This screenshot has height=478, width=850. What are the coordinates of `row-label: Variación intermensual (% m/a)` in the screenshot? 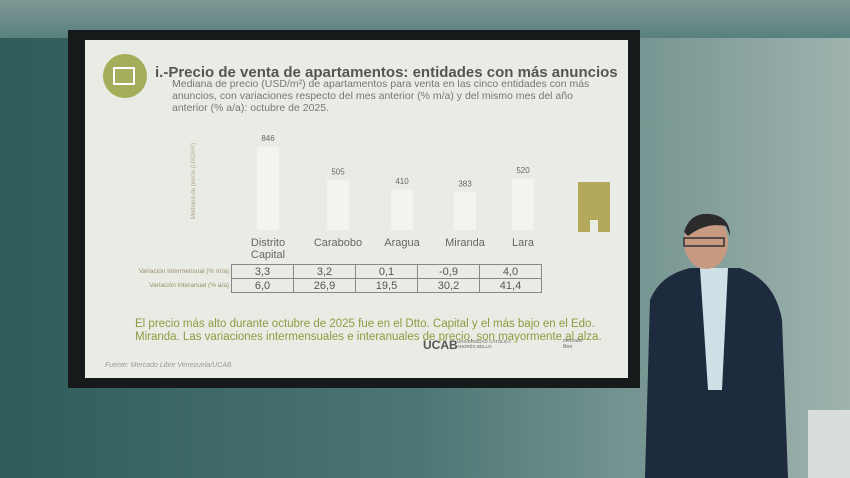 It's located at (183, 271).